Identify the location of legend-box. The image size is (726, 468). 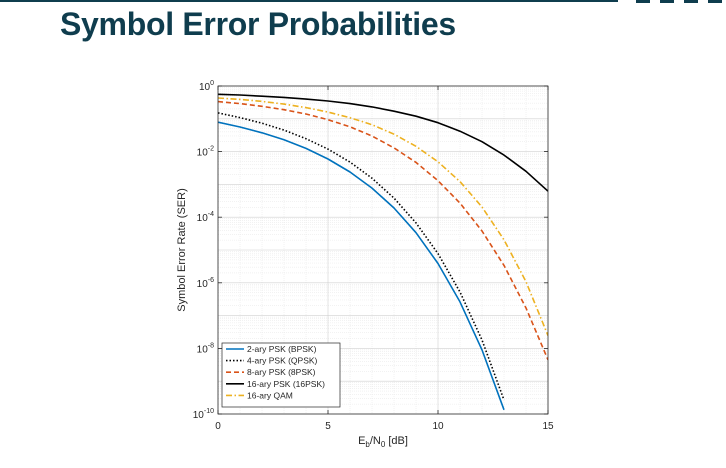
(281, 375).